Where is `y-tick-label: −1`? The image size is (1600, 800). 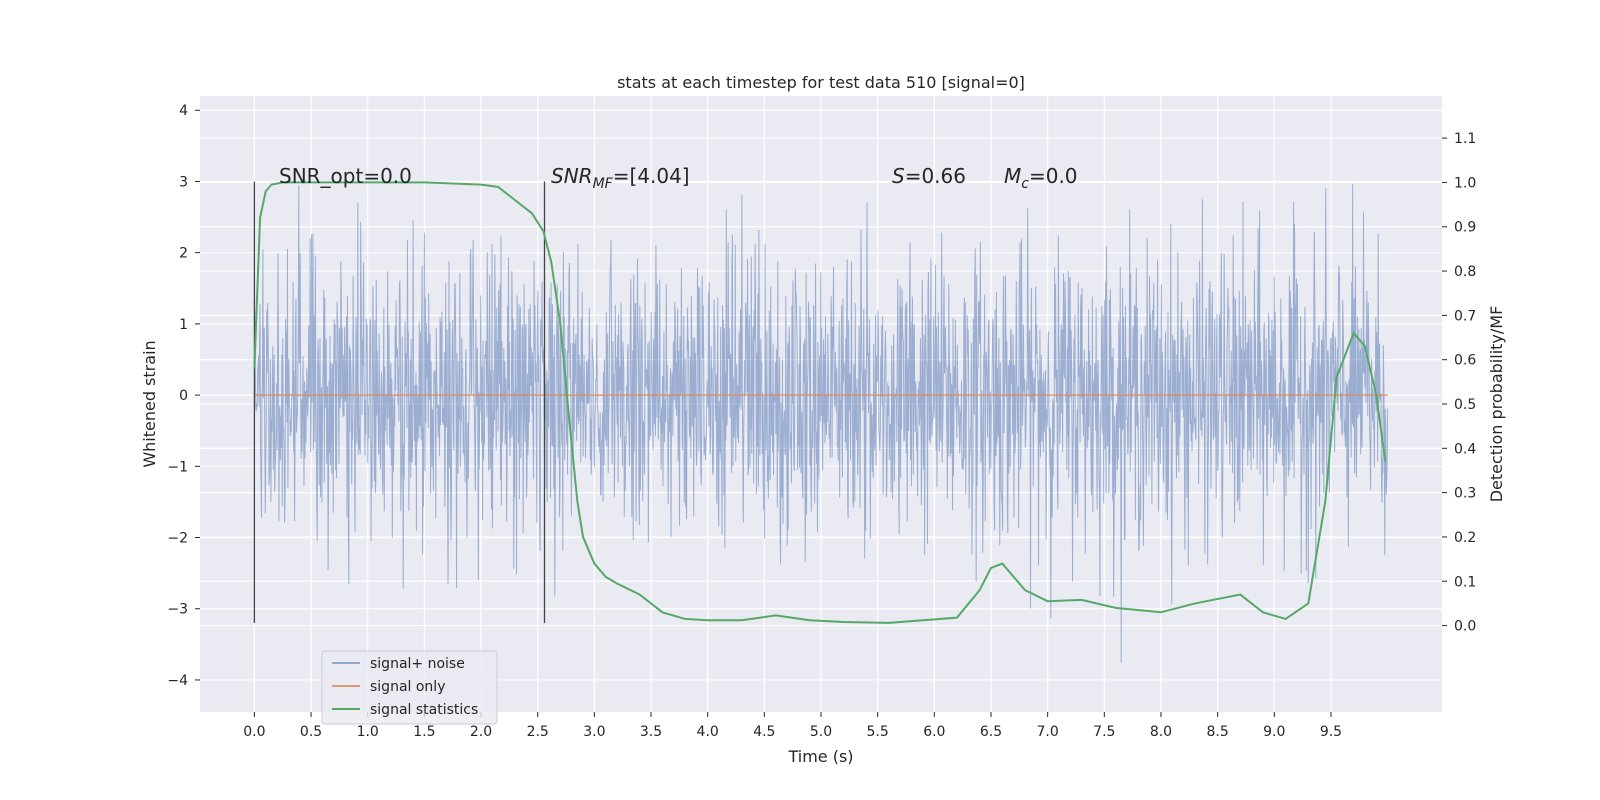 y-tick-label: −1 is located at coordinates (177, 467).